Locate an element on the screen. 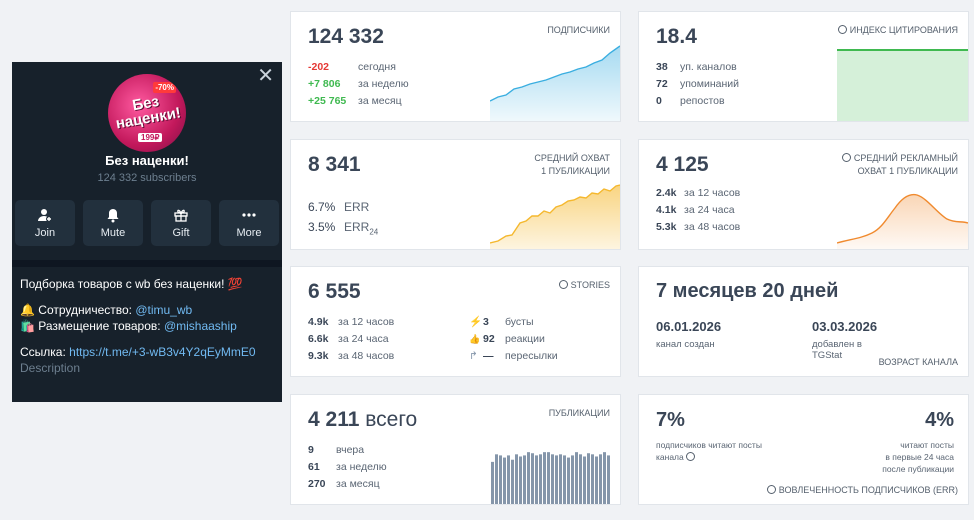  stat-row: -202 сегодня is located at coordinates (358, 67).